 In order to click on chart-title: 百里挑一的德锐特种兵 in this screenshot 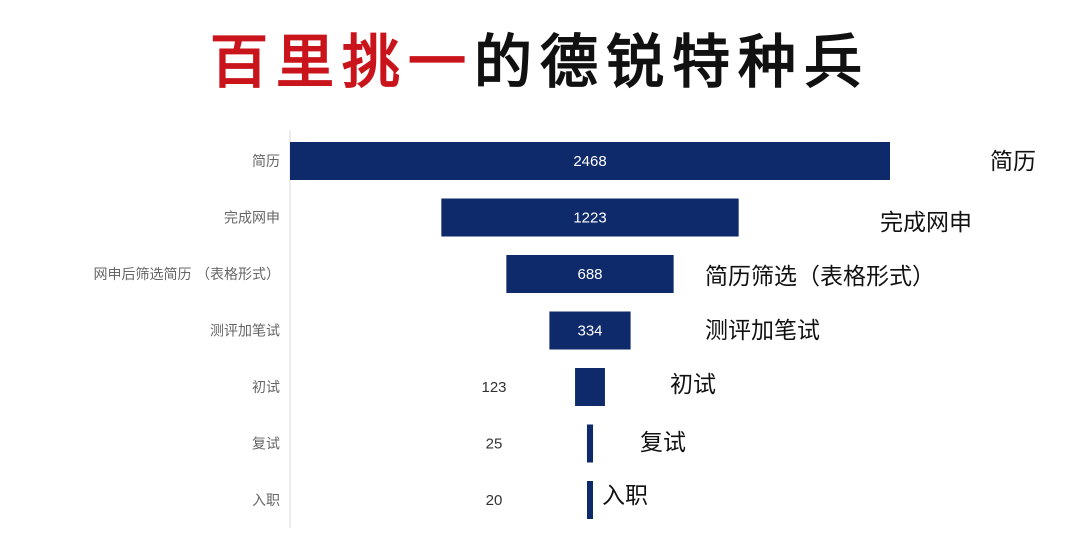, I will do `click(540, 62)`.